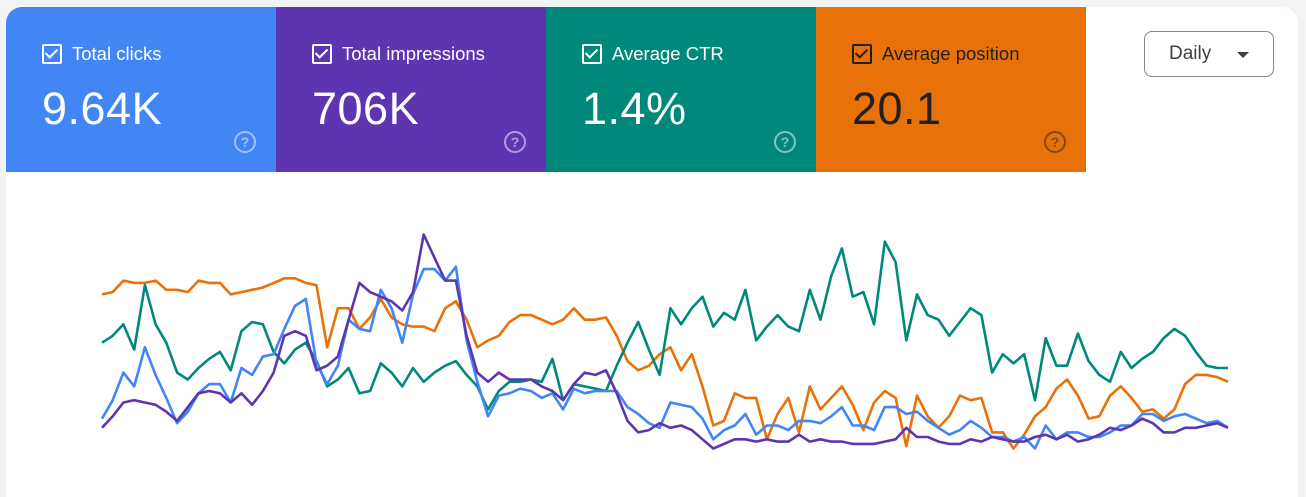 The height and width of the screenshot is (497, 1306). Describe the element at coordinates (102, 108) in the screenshot. I see `metric-value: 9.64K` at that location.